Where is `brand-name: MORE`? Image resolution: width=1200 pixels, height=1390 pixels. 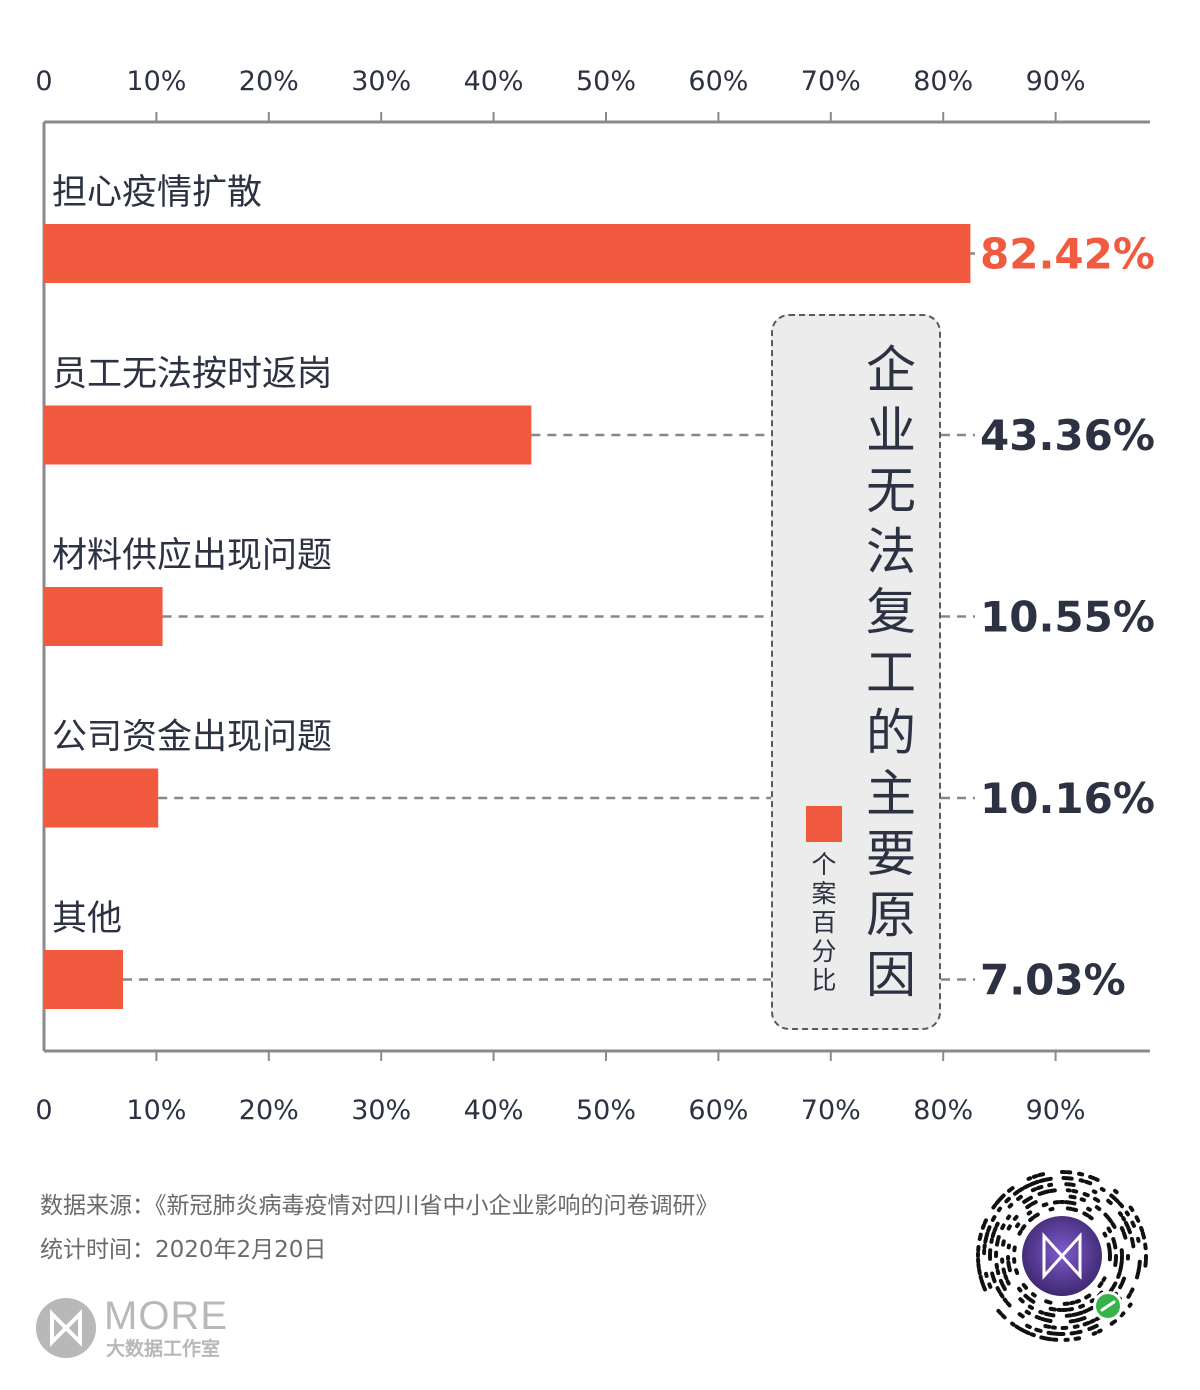
brand-name: MORE is located at coordinates (166, 1316).